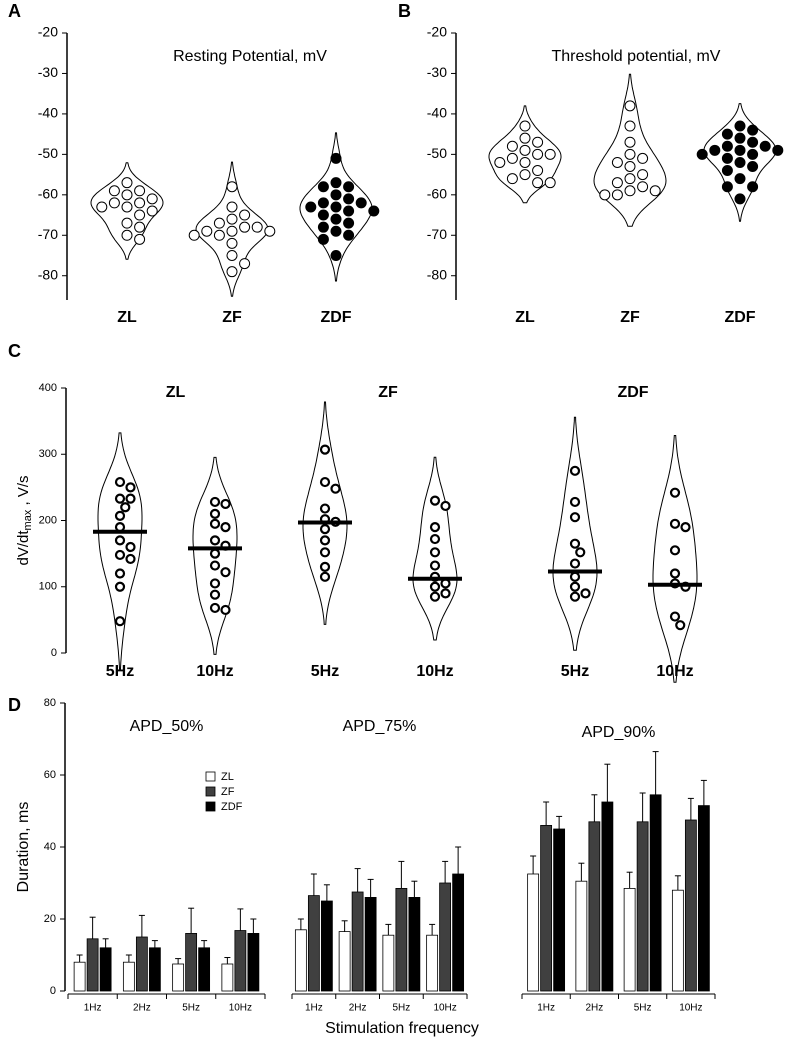  I want to click on y-tick-label: -30, so click(437, 72).